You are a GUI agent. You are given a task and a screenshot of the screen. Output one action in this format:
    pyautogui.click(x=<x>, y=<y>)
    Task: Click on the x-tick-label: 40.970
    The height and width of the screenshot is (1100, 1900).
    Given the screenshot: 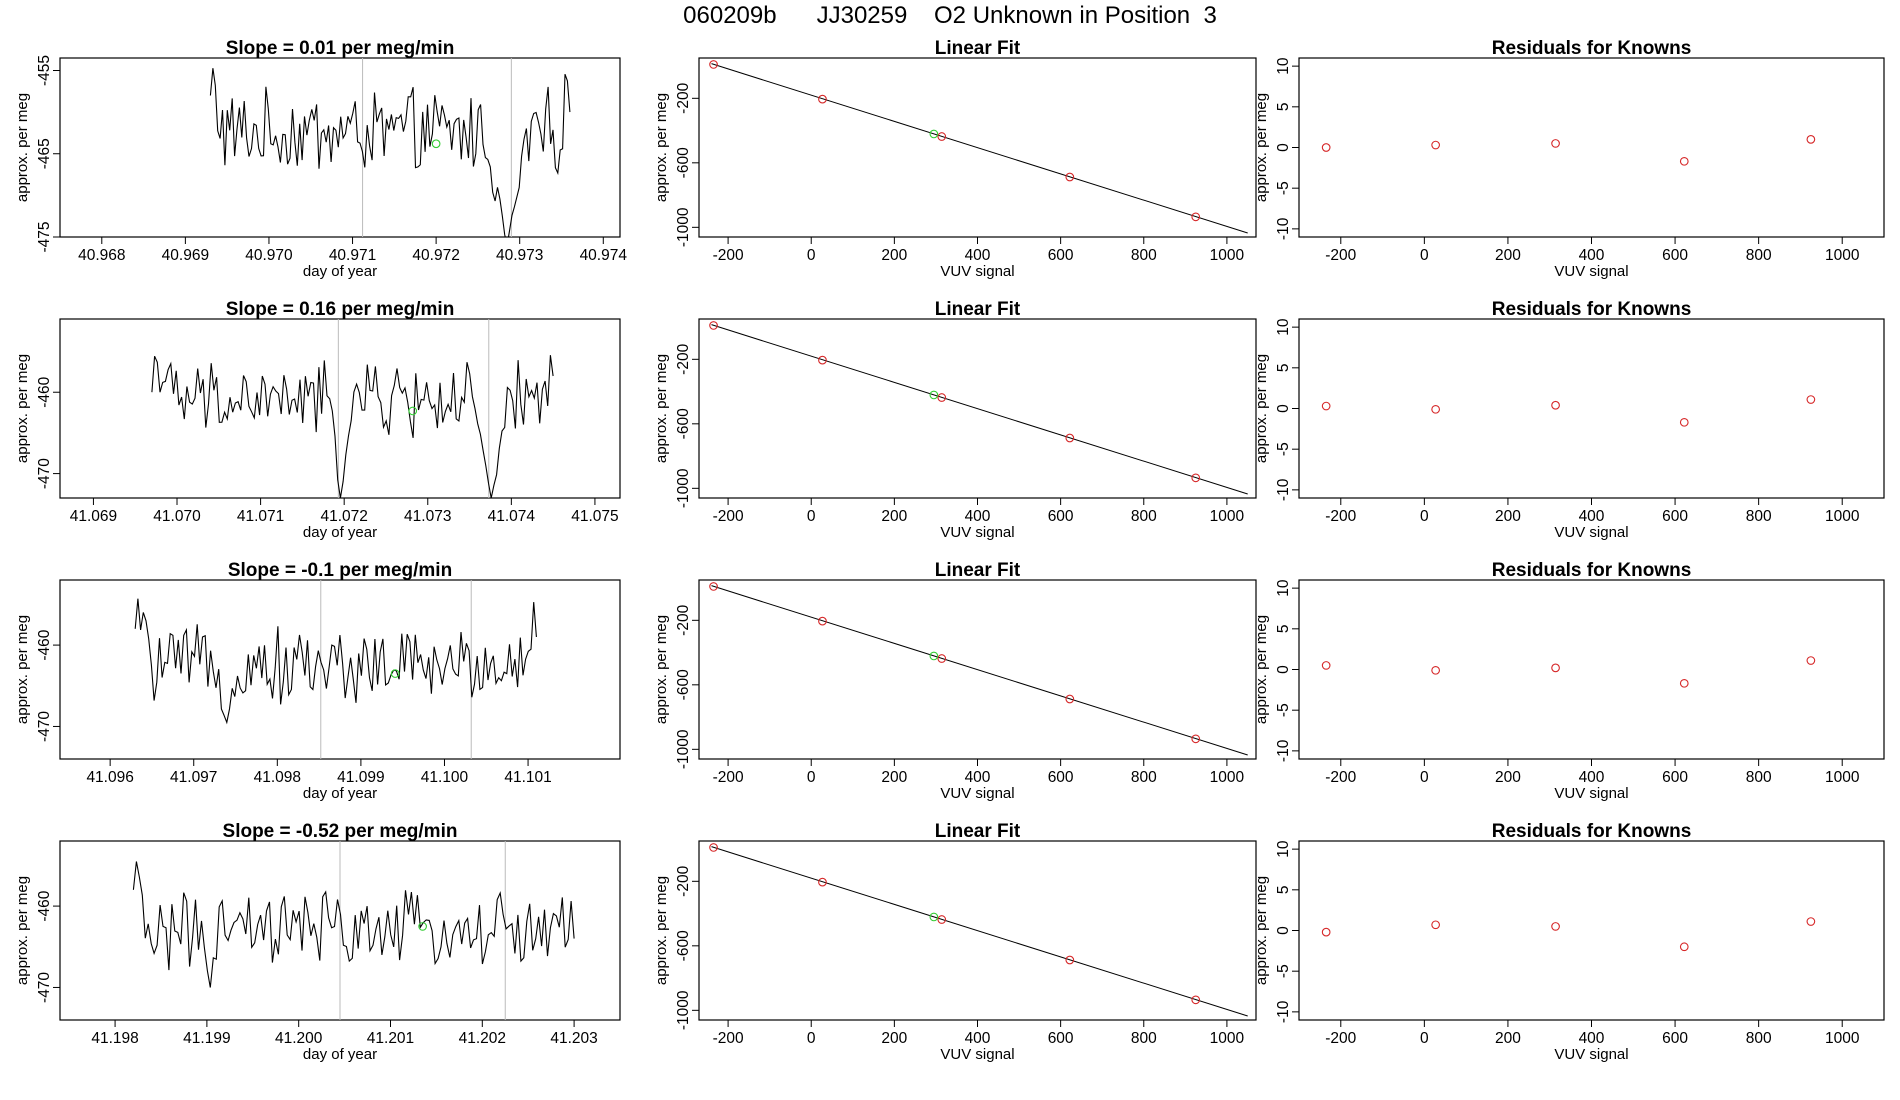 What is the action you would take?
    pyautogui.click(x=269, y=255)
    